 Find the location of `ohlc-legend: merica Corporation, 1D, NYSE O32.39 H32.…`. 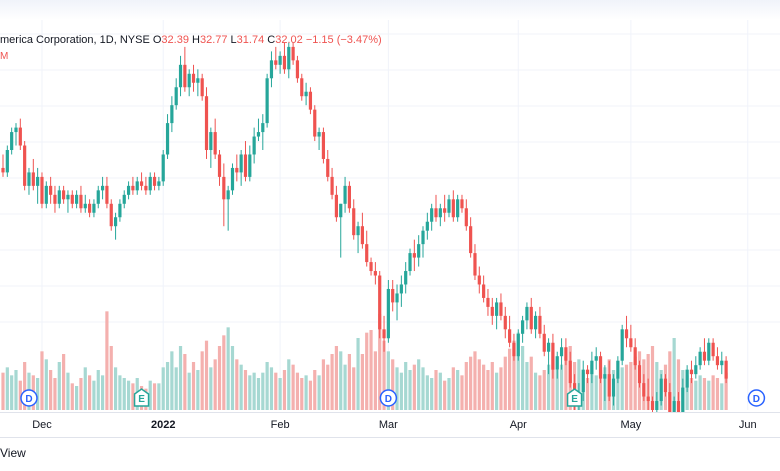

ohlc-legend: merica Corporation, 1D, NYSE O32.39 H32.… is located at coordinates (191, 40).